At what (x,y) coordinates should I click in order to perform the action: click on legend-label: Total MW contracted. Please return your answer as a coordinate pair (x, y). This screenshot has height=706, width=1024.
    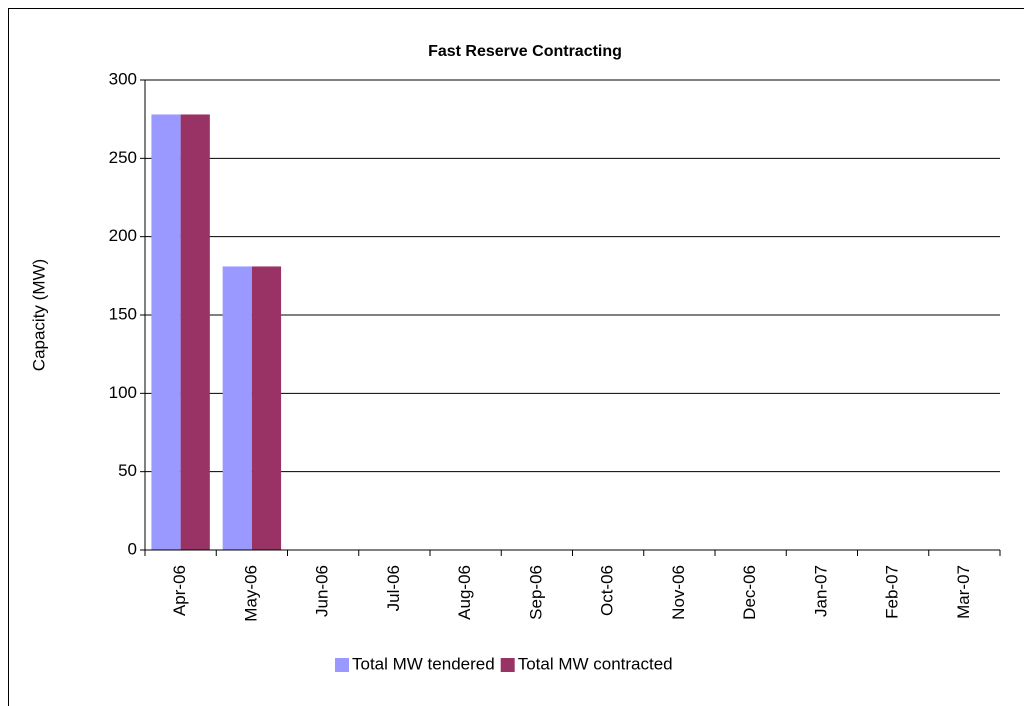
    Looking at the image, I should click on (595, 663).